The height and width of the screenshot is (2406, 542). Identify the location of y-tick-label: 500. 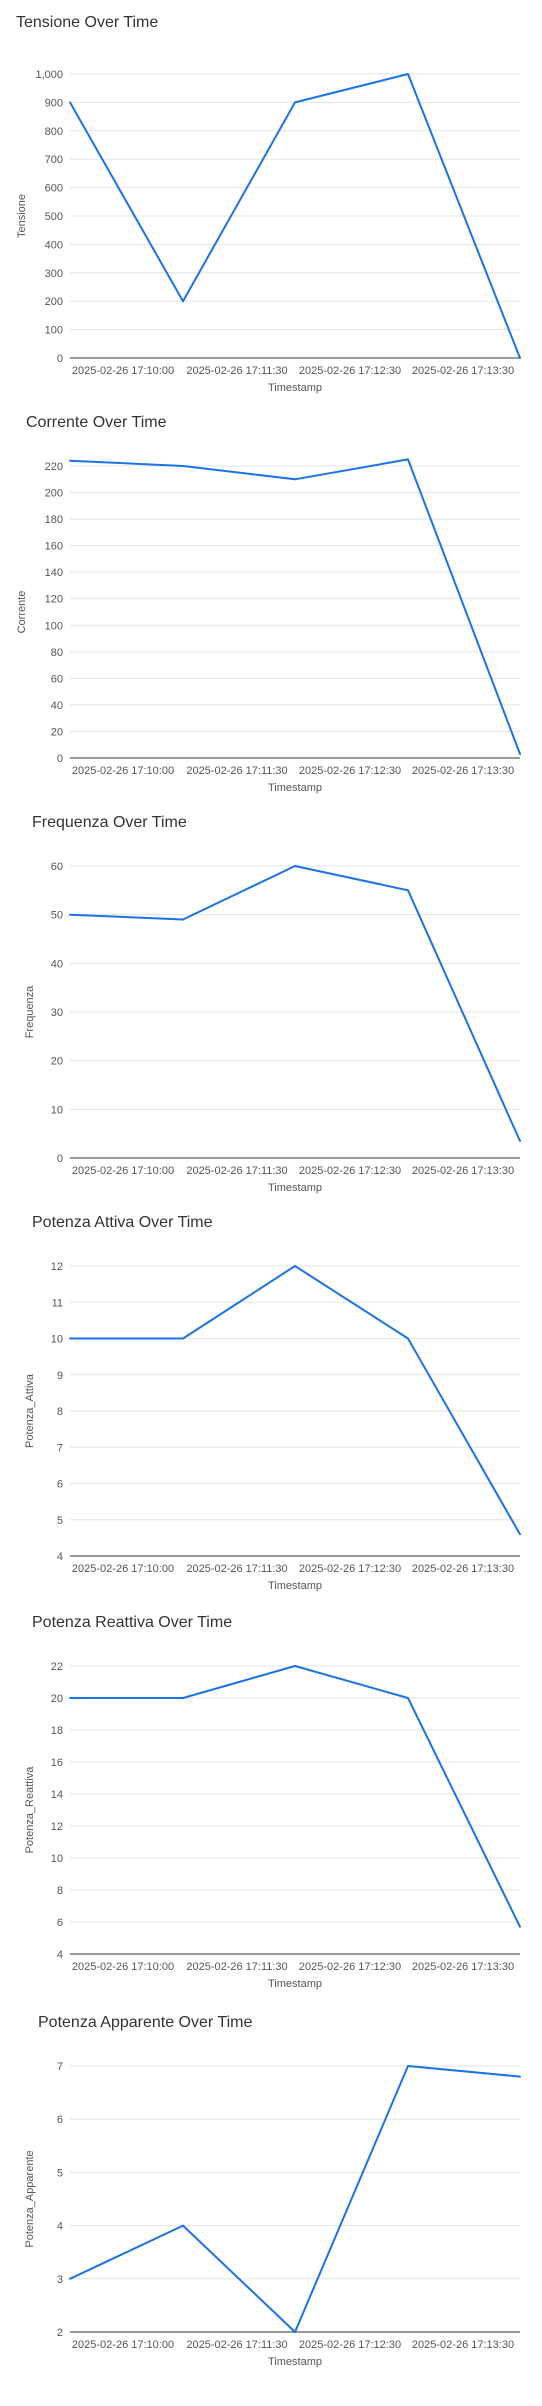
(54, 217).